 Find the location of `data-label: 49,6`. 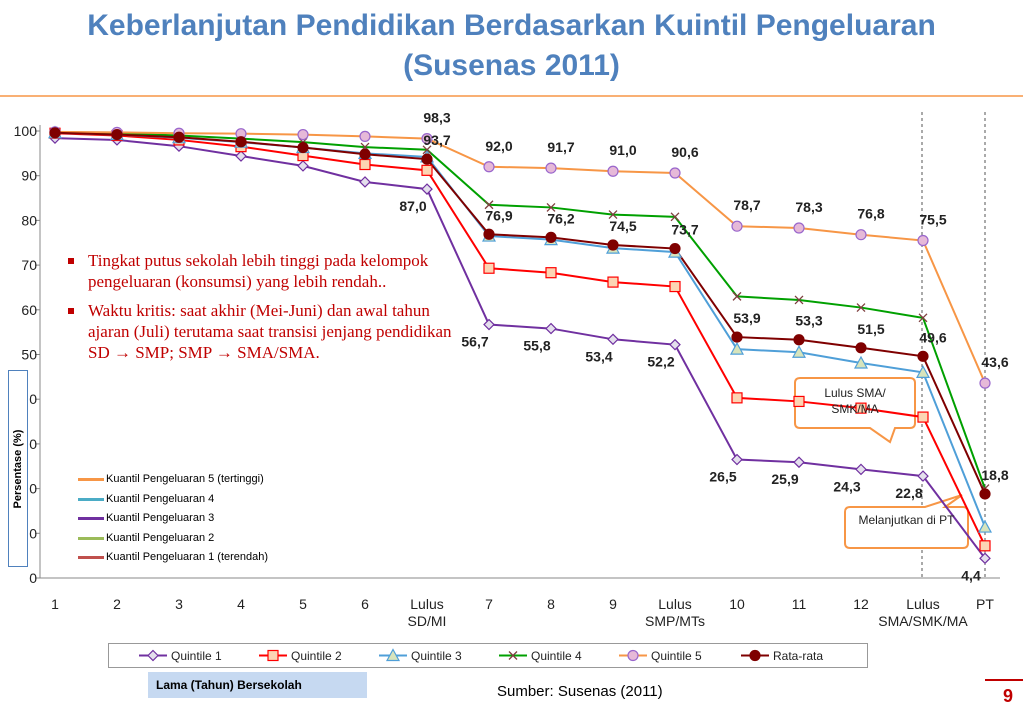

data-label: 49,6 is located at coordinates (932, 337).